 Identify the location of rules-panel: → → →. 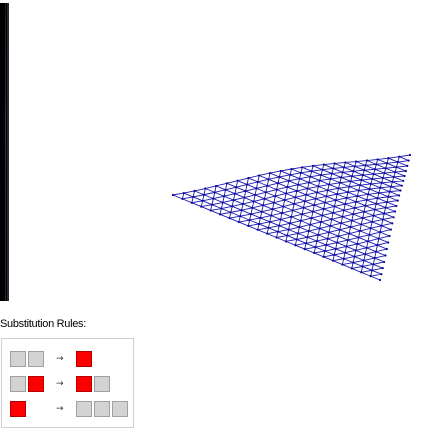
(67, 383).